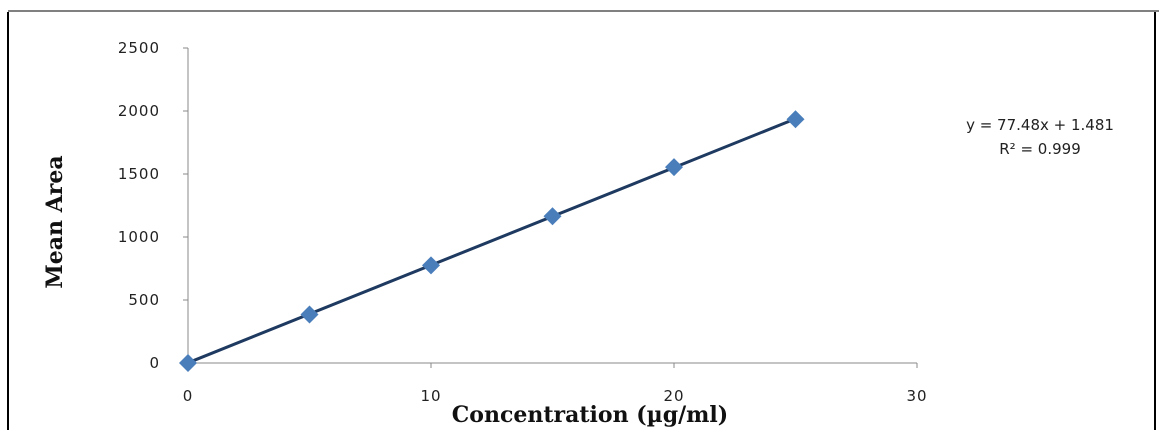 Image resolution: width=1159 pixels, height=430 pixels. I want to click on y-tick-label: 1000, so click(139, 237).